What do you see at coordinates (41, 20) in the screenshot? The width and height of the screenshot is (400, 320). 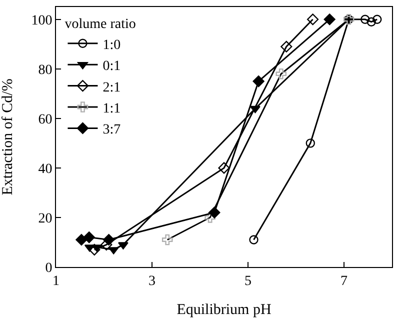 I see `y-tick-label: 100` at bounding box center [41, 20].